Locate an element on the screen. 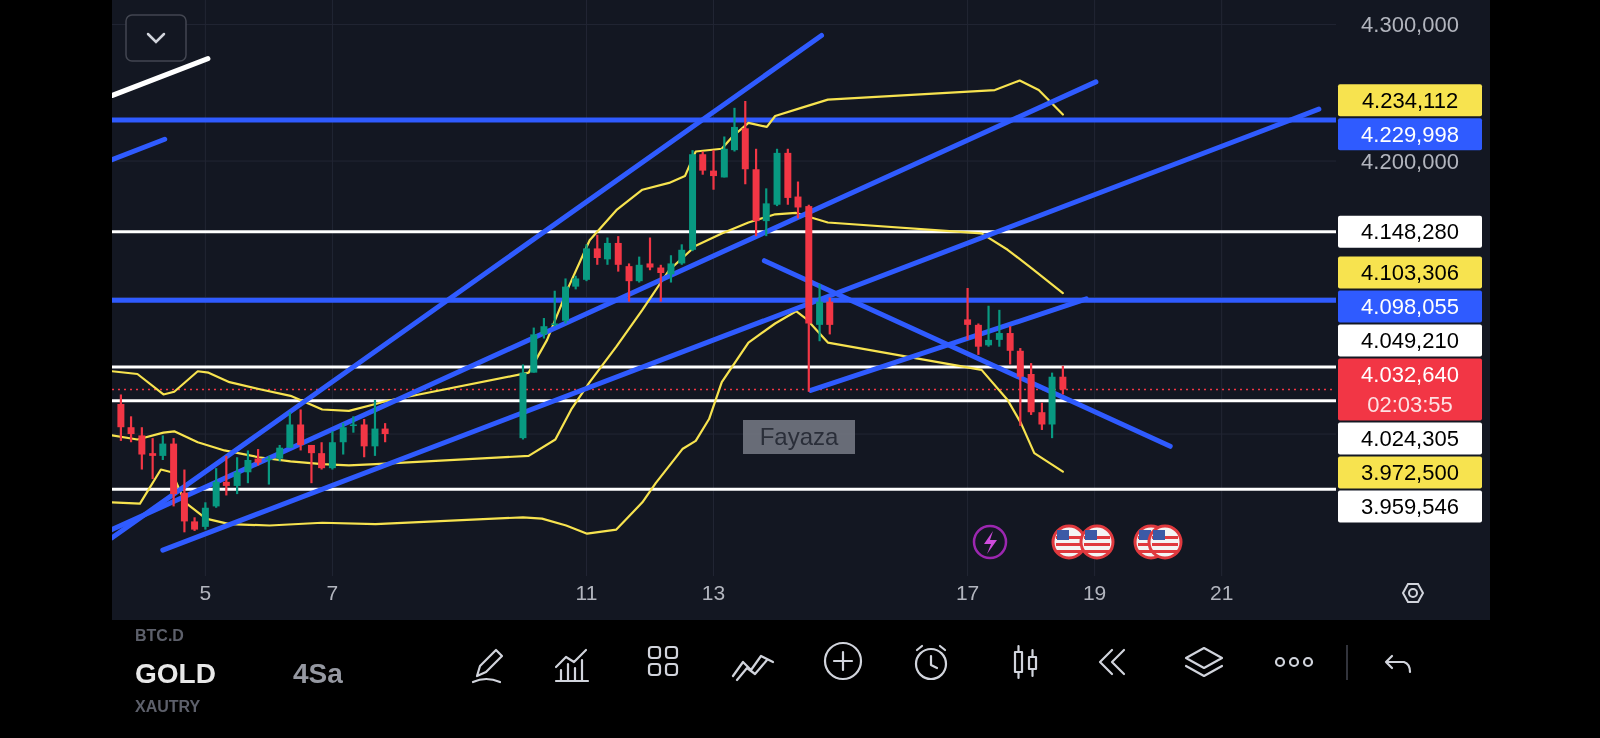 The height and width of the screenshot is (738, 1600). annotation: Fayaza is located at coordinates (799, 437).